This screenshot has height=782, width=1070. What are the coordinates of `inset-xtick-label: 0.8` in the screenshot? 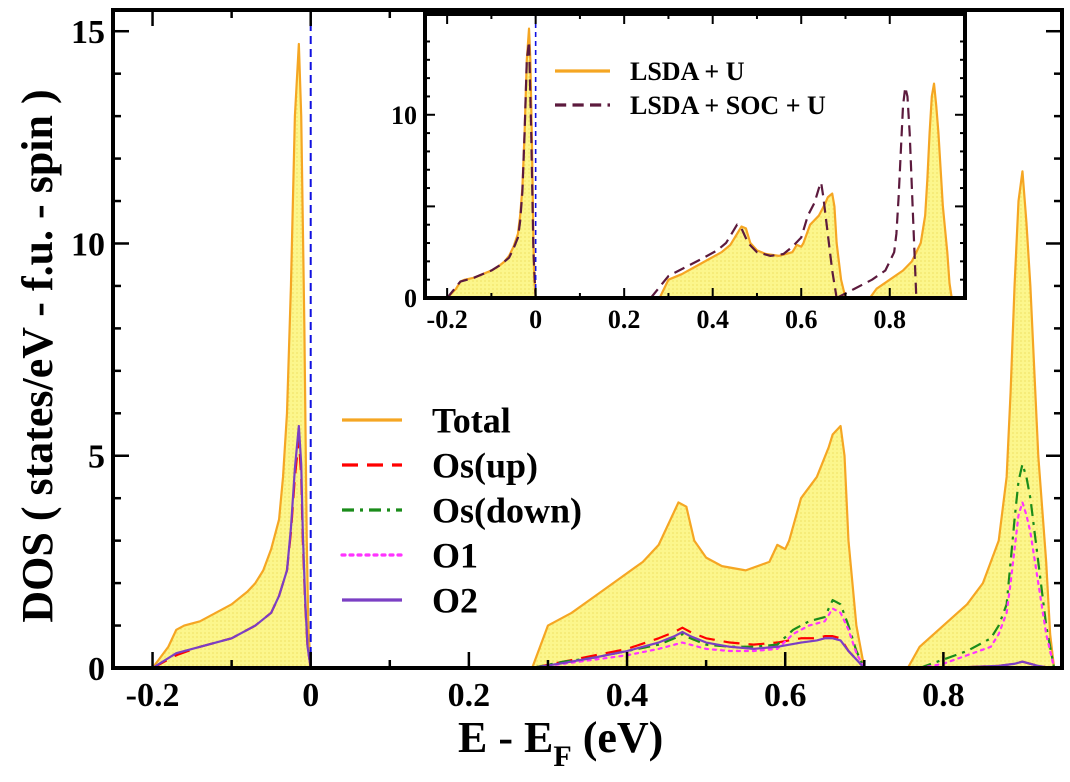 It's located at (890, 319).